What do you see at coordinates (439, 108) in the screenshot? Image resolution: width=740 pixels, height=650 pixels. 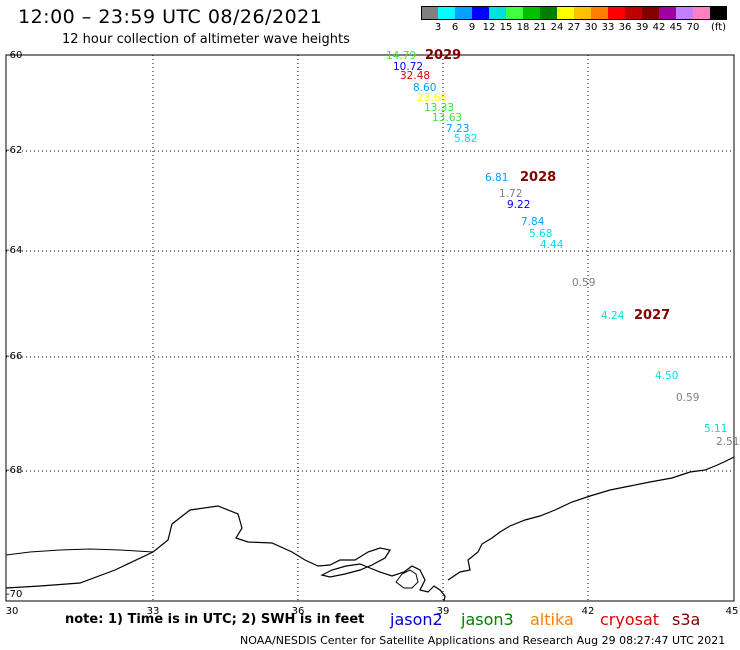 I see `wave-height-label: 13.33` at bounding box center [439, 108].